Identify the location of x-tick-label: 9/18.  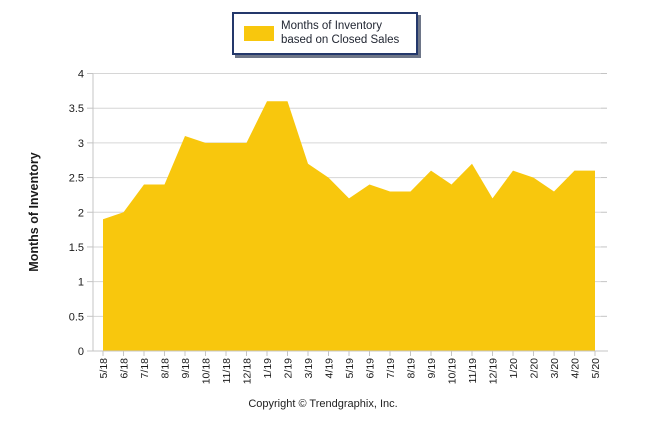
(186, 368).